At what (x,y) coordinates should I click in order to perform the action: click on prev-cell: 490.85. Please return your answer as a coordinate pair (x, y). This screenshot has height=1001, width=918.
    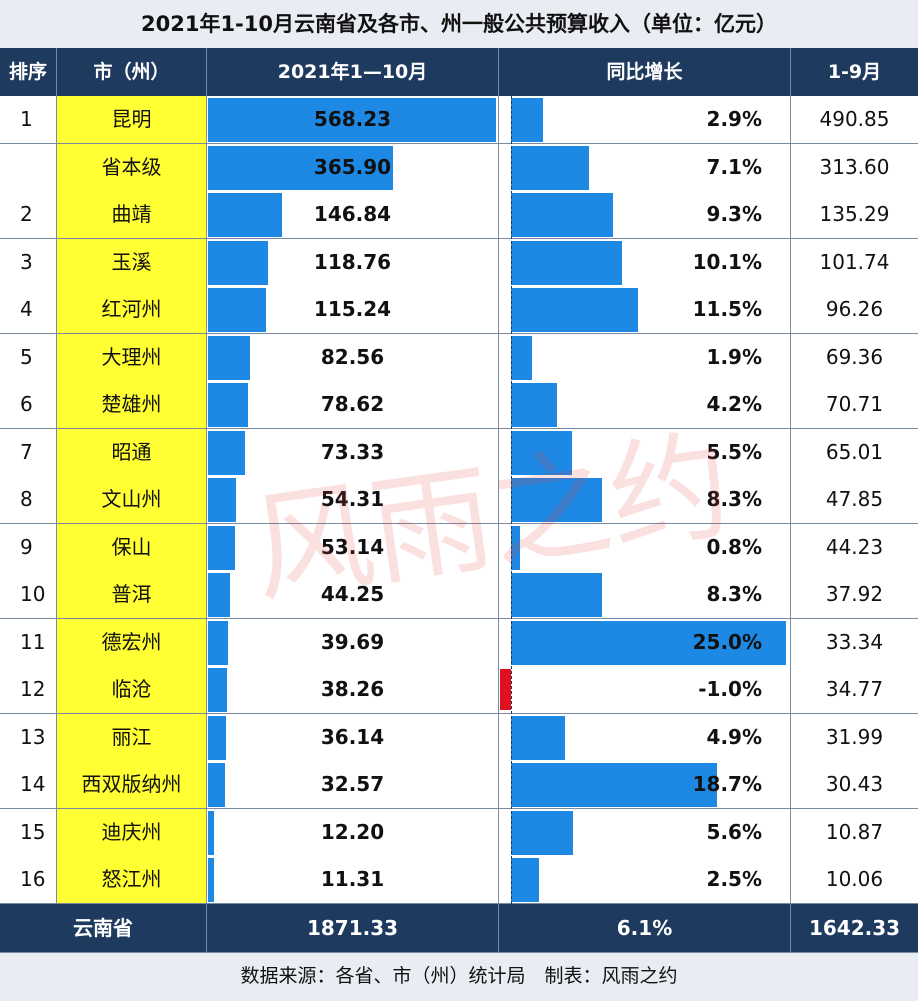
    Looking at the image, I should click on (854, 120).